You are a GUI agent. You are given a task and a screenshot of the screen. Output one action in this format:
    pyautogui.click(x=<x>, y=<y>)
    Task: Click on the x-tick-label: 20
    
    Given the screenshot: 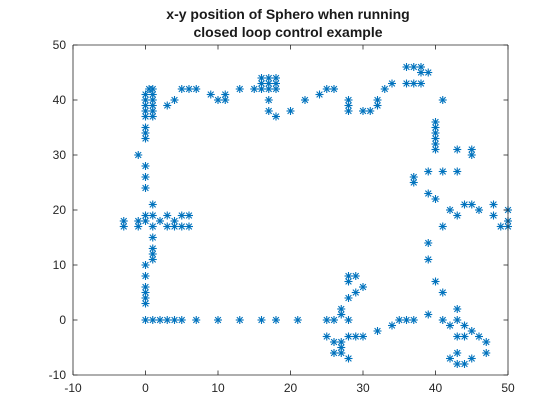 What is the action you would take?
    pyautogui.click(x=291, y=388)
    